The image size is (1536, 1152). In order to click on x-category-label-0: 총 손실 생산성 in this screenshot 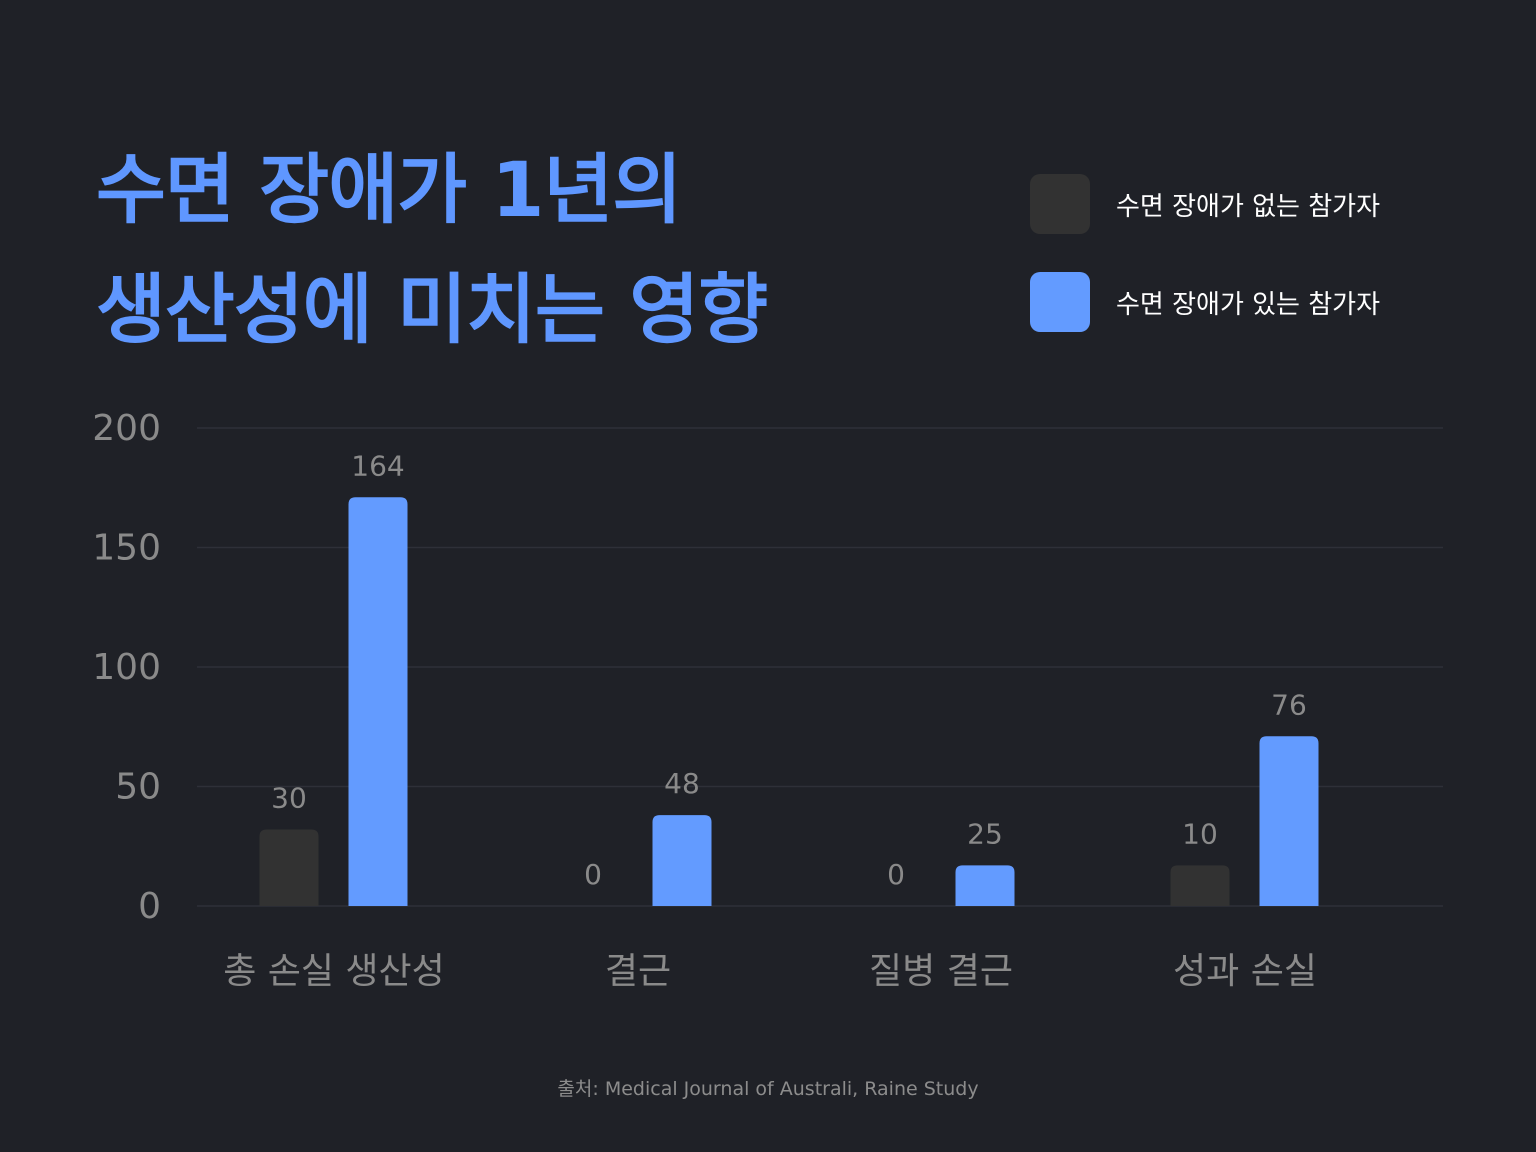, I will do `click(334, 971)`.